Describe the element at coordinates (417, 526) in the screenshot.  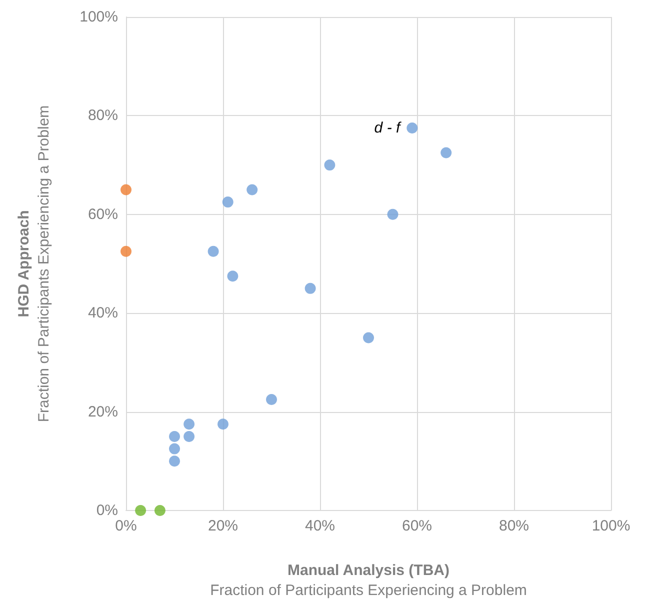
I see `x-tick-label: 60%` at that location.